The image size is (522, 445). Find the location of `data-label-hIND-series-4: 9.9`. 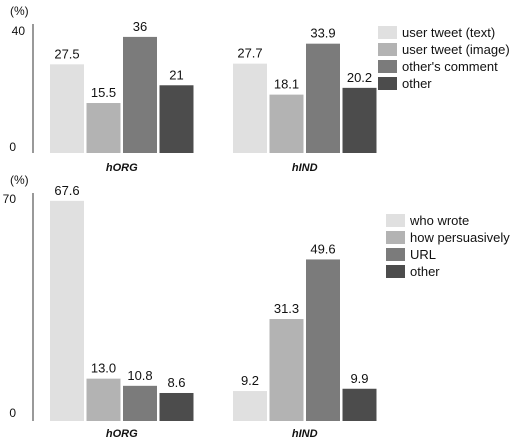

data-label-hIND-series-4: 9.9 is located at coordinates (359, 378).